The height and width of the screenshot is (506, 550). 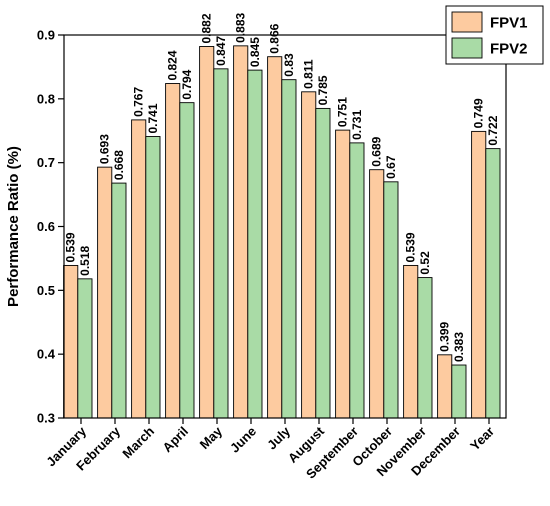 What do you see at coordinates (275, 237) in the screenshot?
I see `bar-fpv1-july` at bounding box center [275, 237].